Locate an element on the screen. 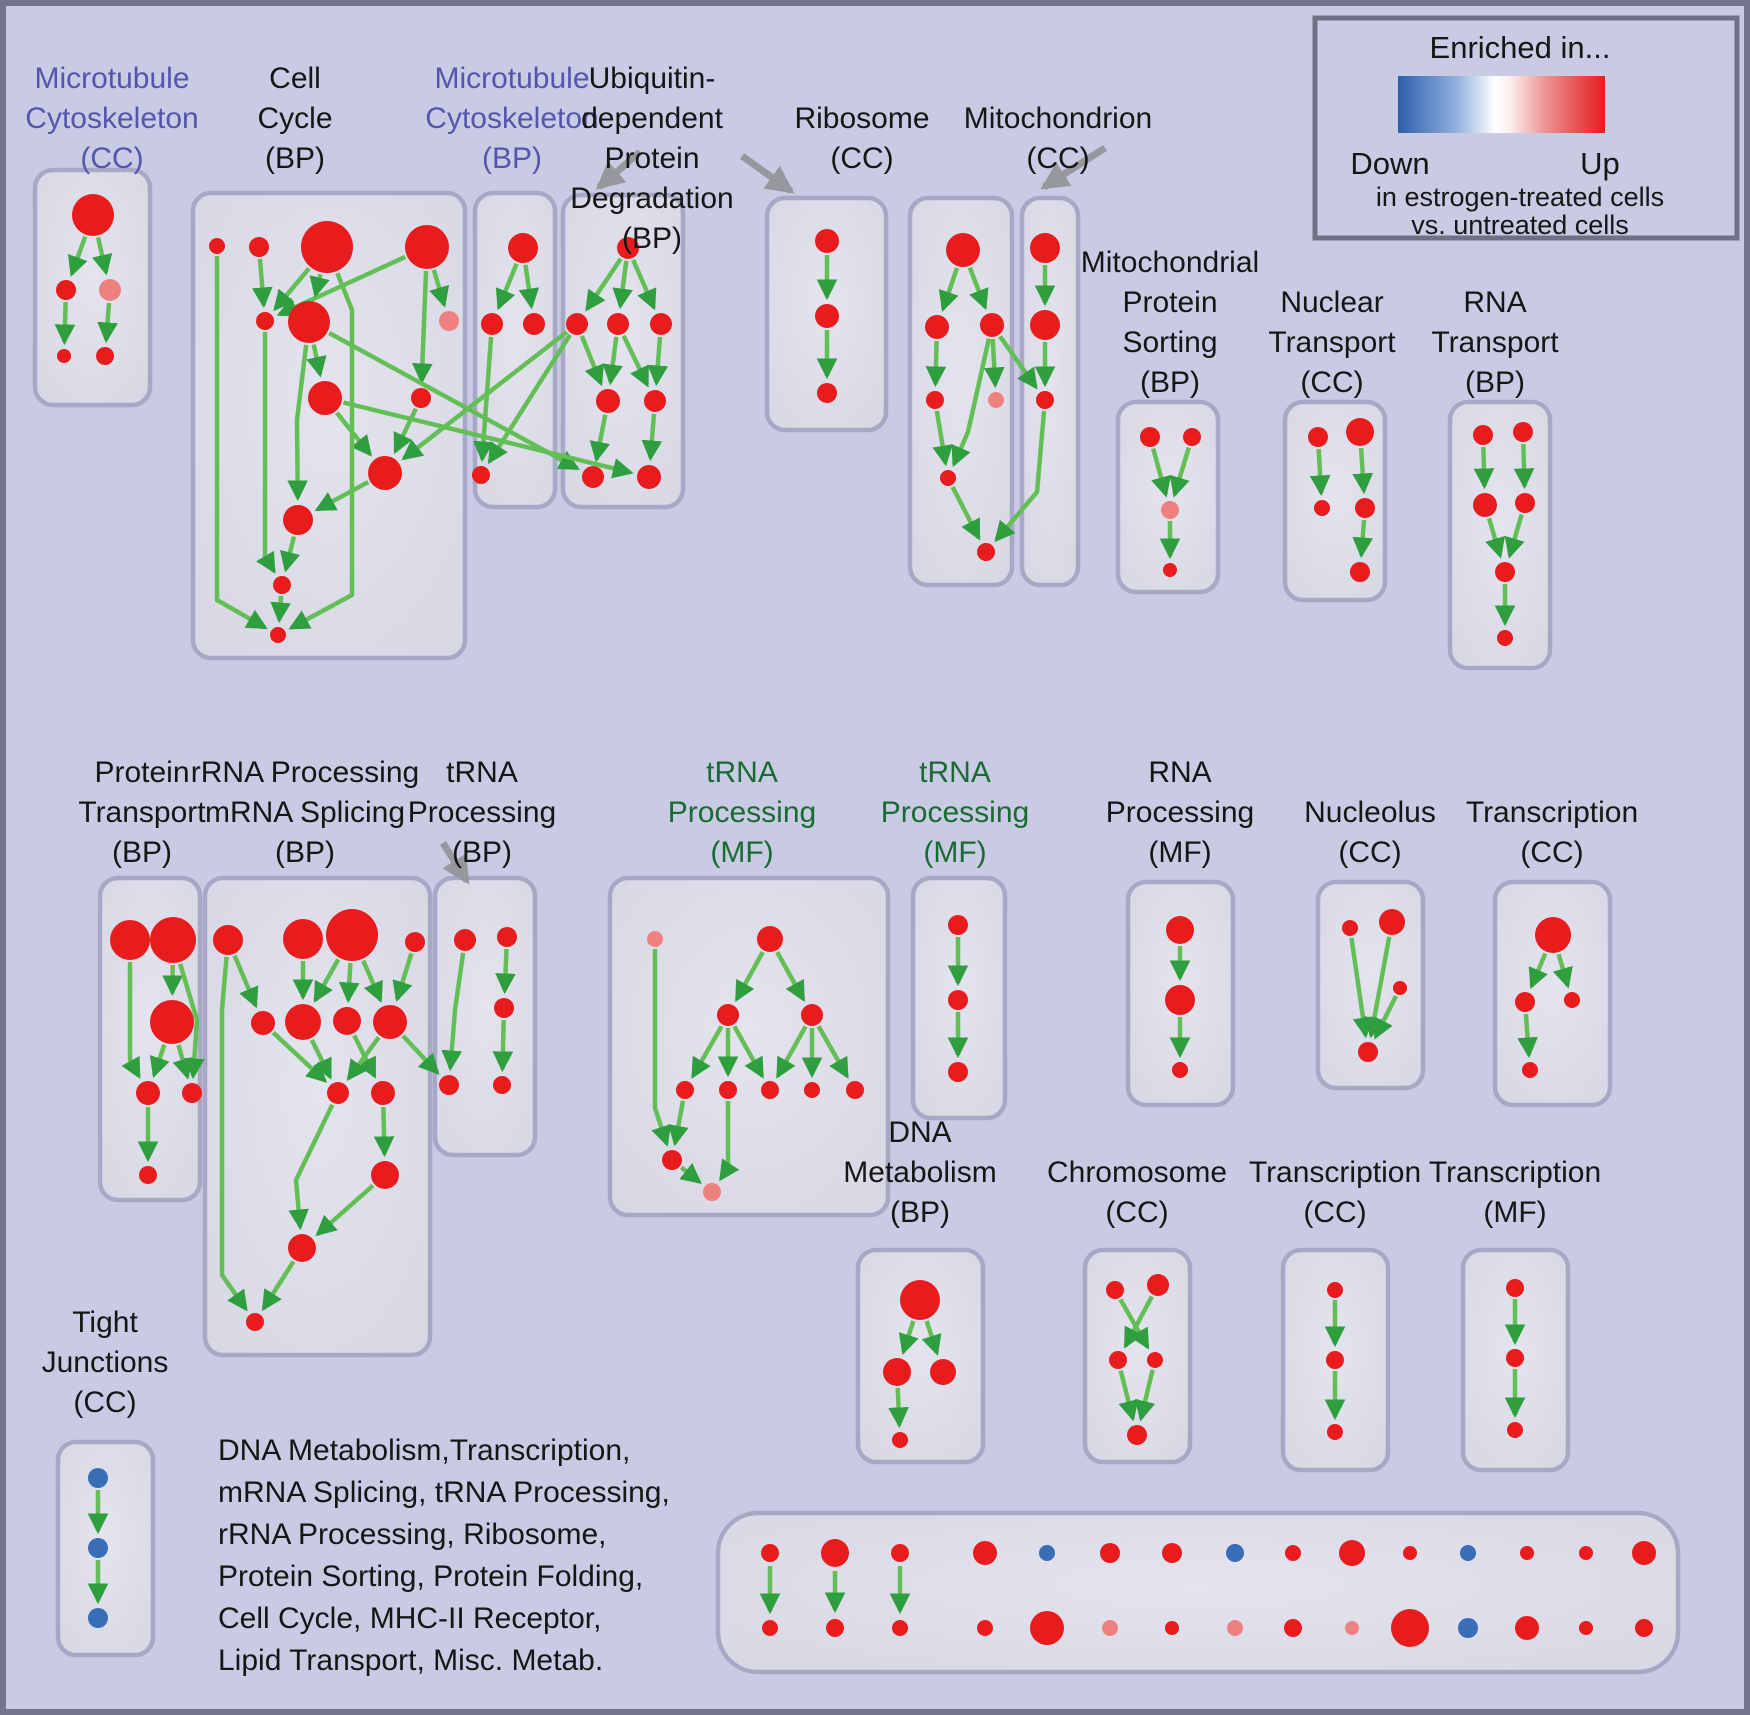 Image resolution: width=1750 pixels, height=1715 pixels. cluster-label-transcription-mf-line2: (MF) is located at coordinates (1514, 1212).